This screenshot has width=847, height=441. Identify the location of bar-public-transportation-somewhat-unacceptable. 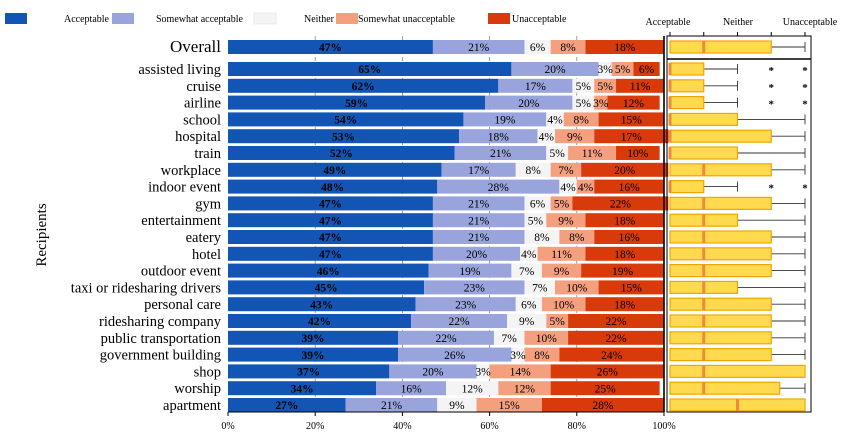
(546, 337).